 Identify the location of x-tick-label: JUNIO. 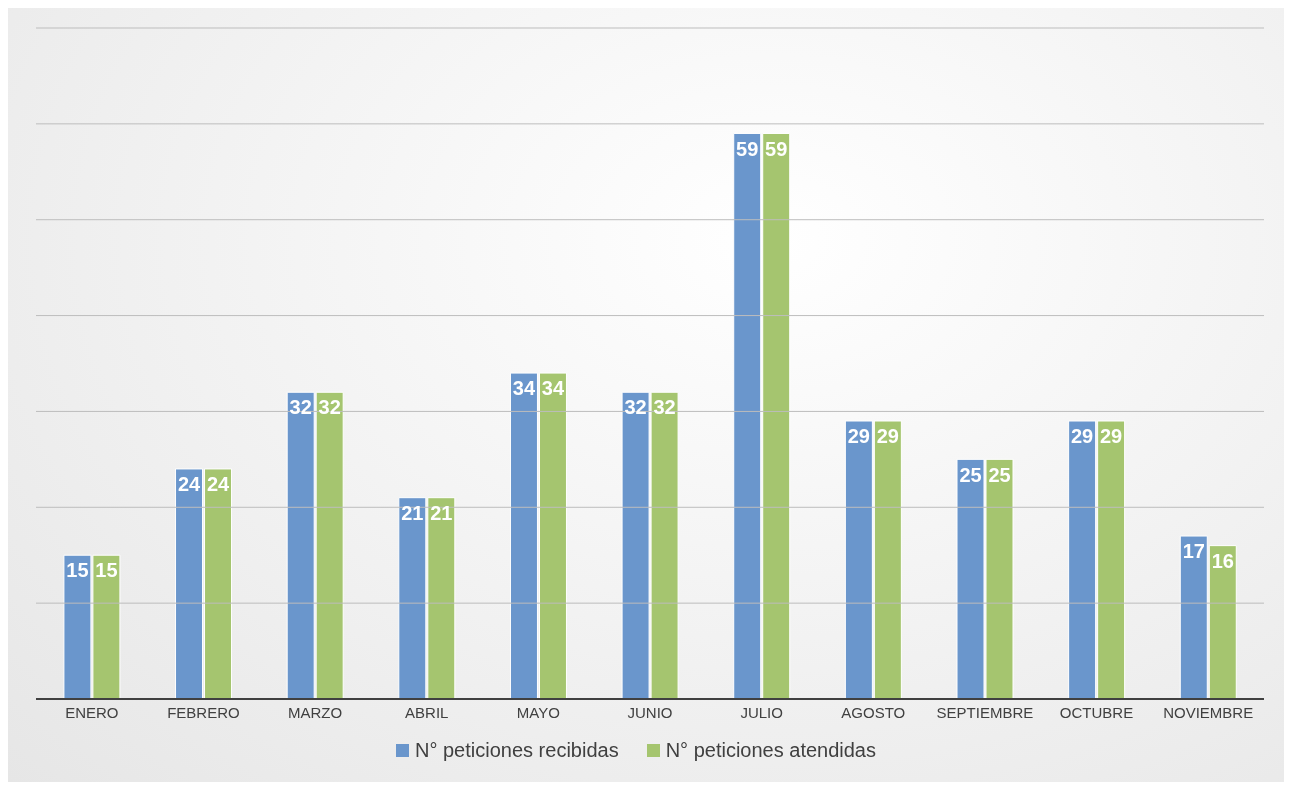
(650, 712).